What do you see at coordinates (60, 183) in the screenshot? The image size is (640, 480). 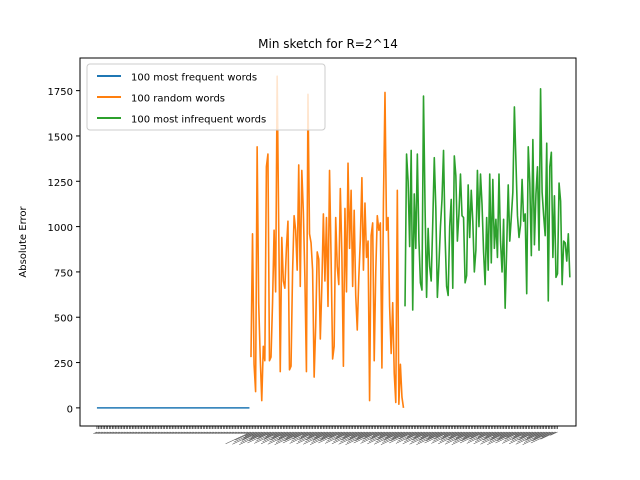 I see `y-tick-label: 1250` at bounding box center [60, 183].